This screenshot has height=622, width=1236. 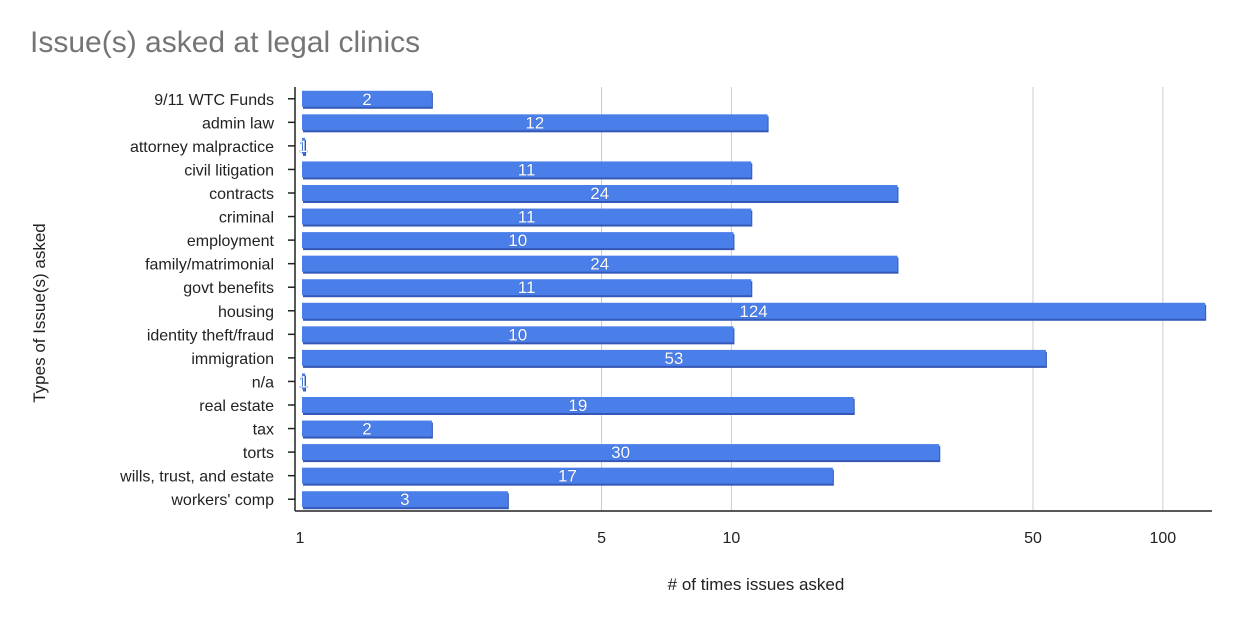 I want to click on y-tick-label: admin law, so click(x=238, y=123).